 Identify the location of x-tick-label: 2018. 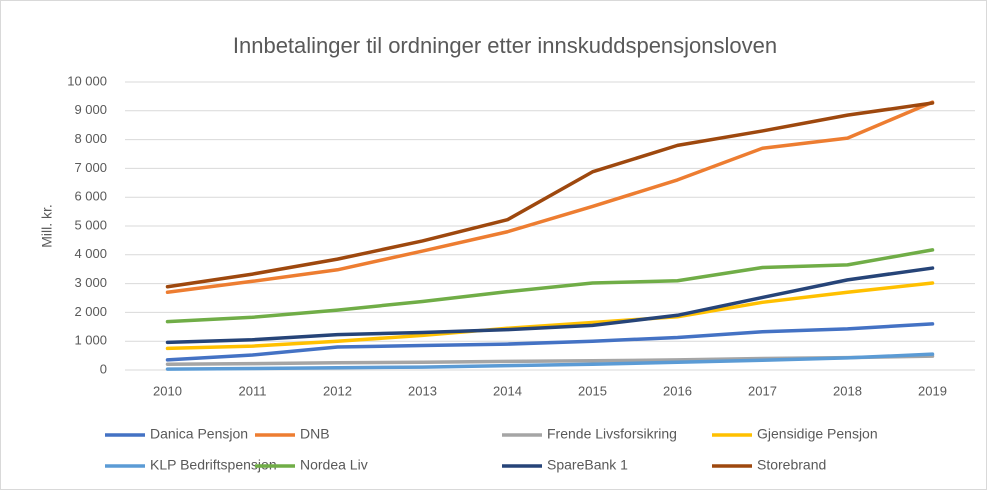
(847, 390).